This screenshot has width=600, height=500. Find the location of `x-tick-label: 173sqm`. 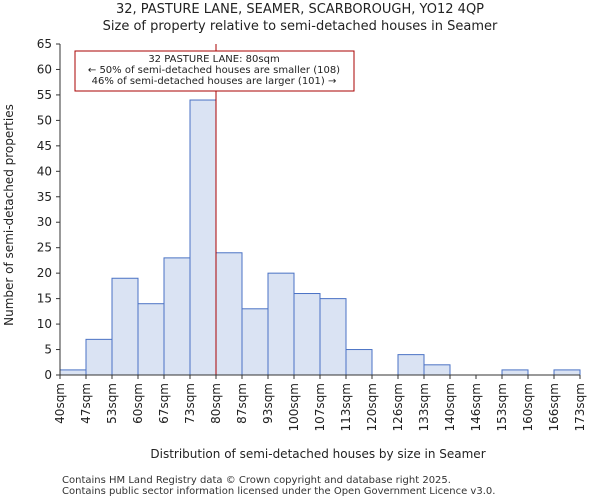

x-tick-label: 173sqm is located at coordinates (580, 407).